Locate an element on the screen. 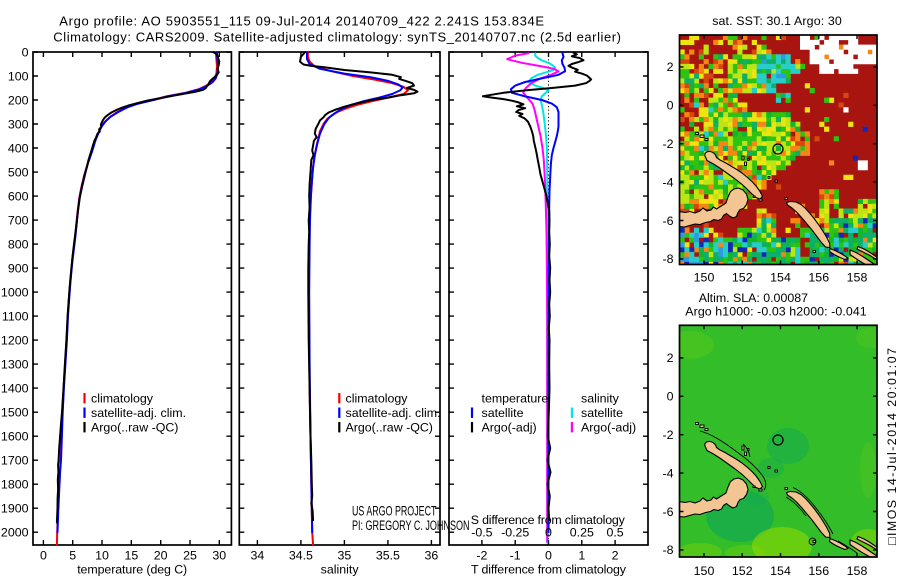  svg-text: 200 is located at coordinates (18, 100).